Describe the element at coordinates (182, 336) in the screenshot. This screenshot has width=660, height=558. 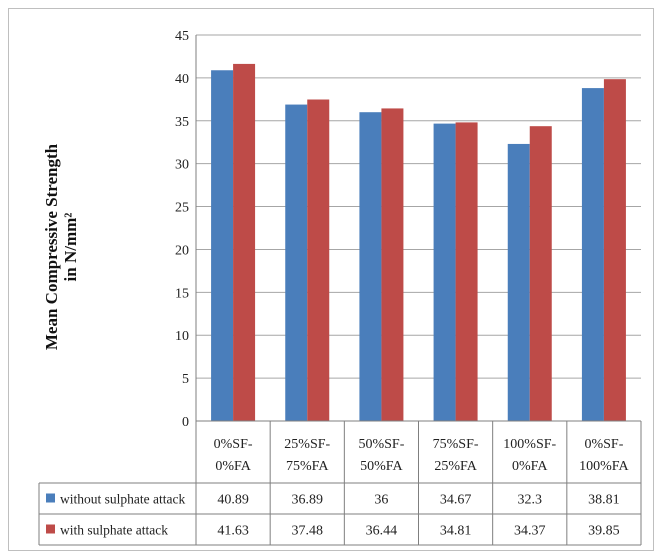
I see `y-tick-label: 10` at that location.